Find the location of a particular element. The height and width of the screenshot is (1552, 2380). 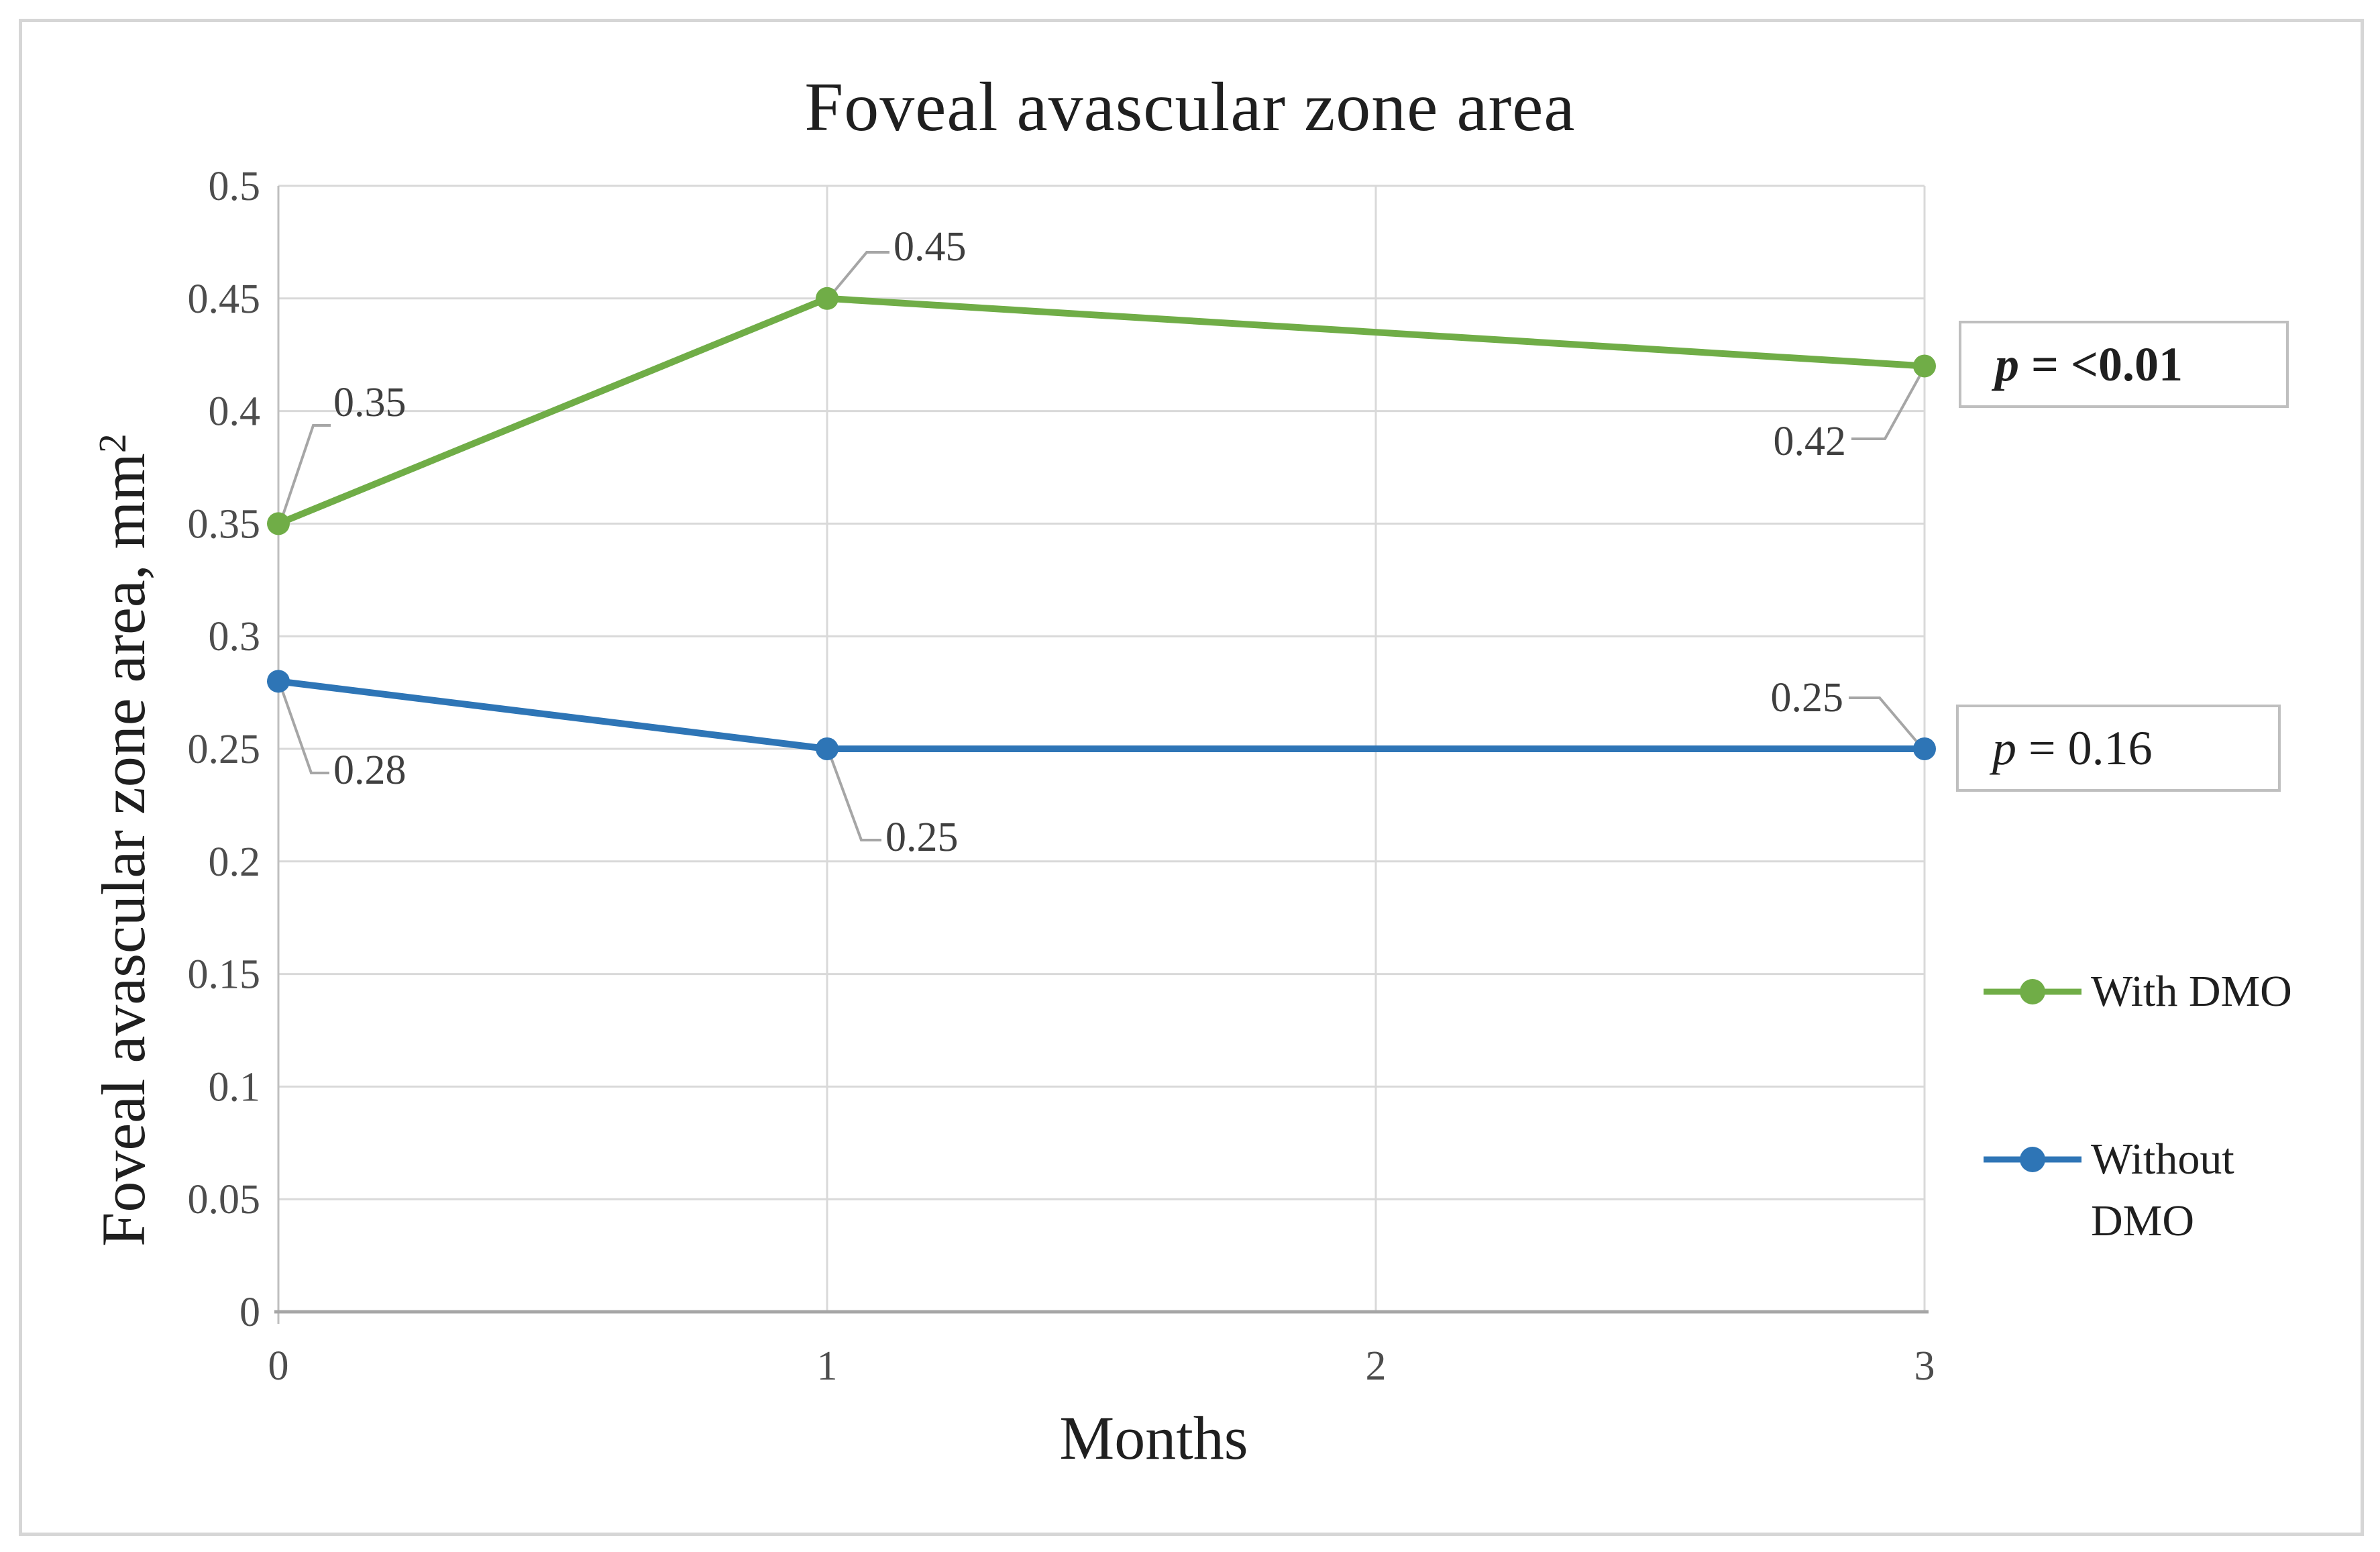

y-tick-label: 0.25 is located at coordinates (224, 749).